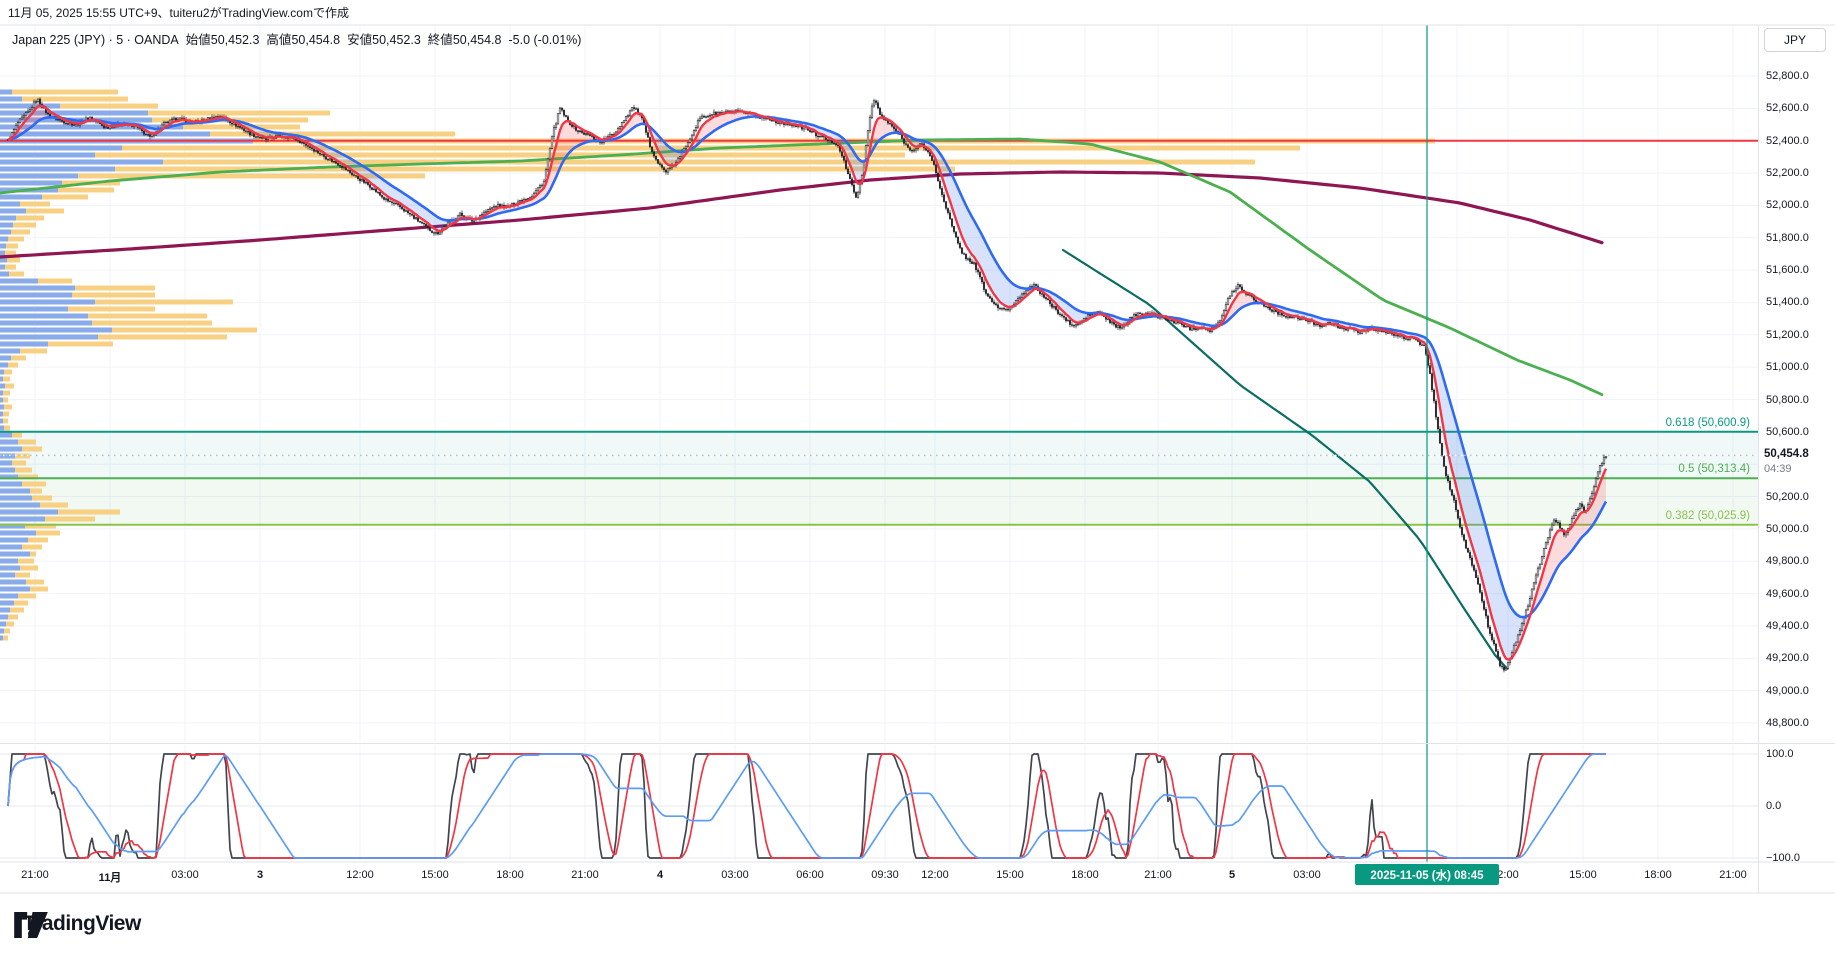  What do you see at coordinates (1783, 858) in the screenshot?
I see `oscillator-tick-label: −100.0` at bounding box center [1783, 858].